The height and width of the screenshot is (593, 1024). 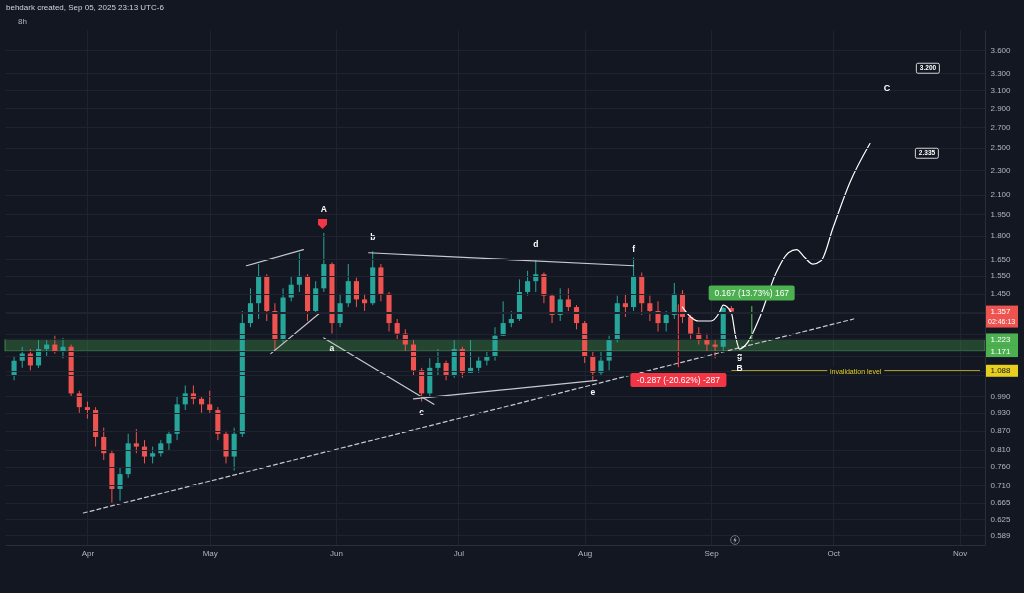 What do you see at coordinates (712, 553) in the screenshot?
I see `x-tick-label: Sep` at bounding box center [712, 553].